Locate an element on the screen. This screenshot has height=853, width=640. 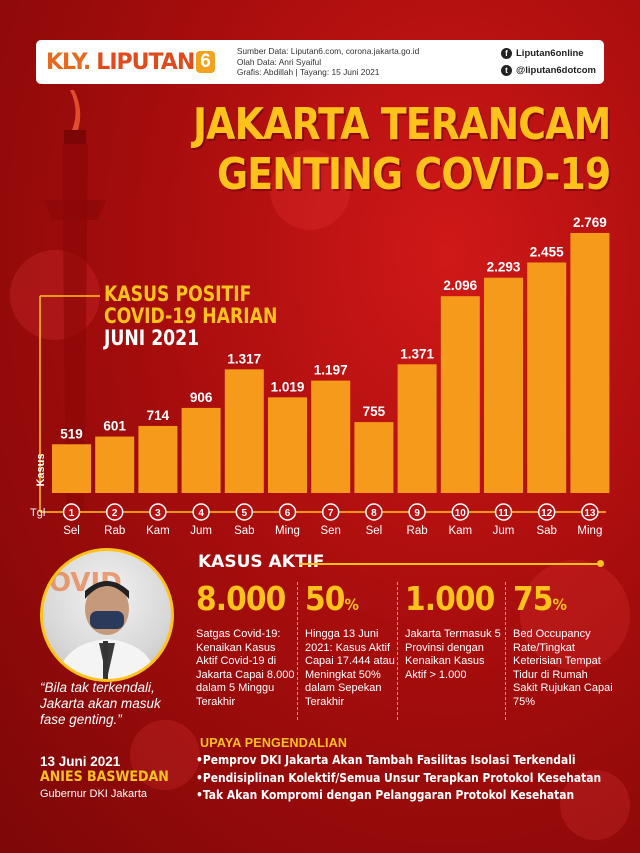
liputan-logo-text: LIPUTAN is located at coordinates (145, 62).